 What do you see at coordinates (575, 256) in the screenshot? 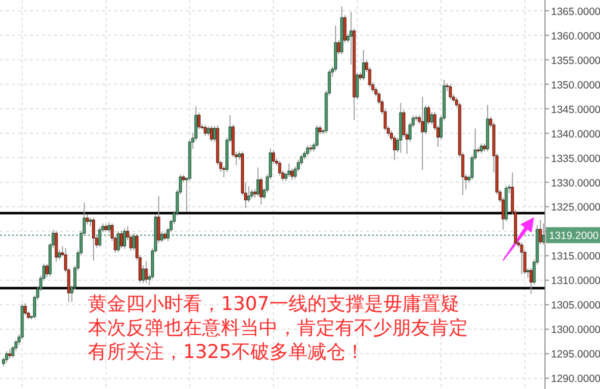
I see `y-tick-label: 1315.0000` at bounding box center [575, 256].